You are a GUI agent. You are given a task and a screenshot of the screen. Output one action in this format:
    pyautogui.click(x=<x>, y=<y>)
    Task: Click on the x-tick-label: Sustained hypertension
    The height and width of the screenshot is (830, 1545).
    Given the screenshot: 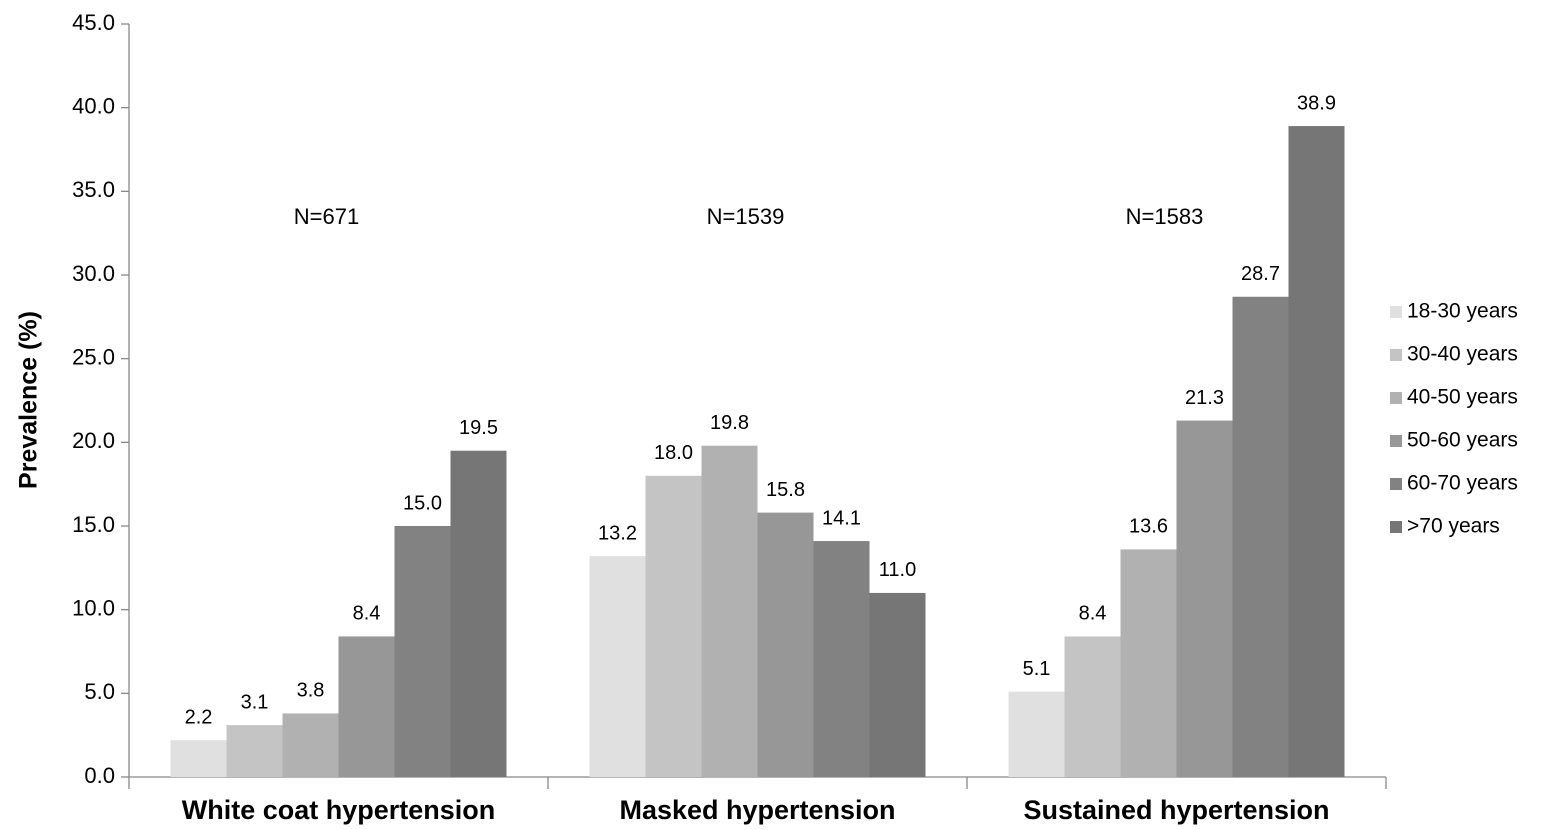 What is the action you would take?
    pyautogui.click(x=1176, y=810)
    